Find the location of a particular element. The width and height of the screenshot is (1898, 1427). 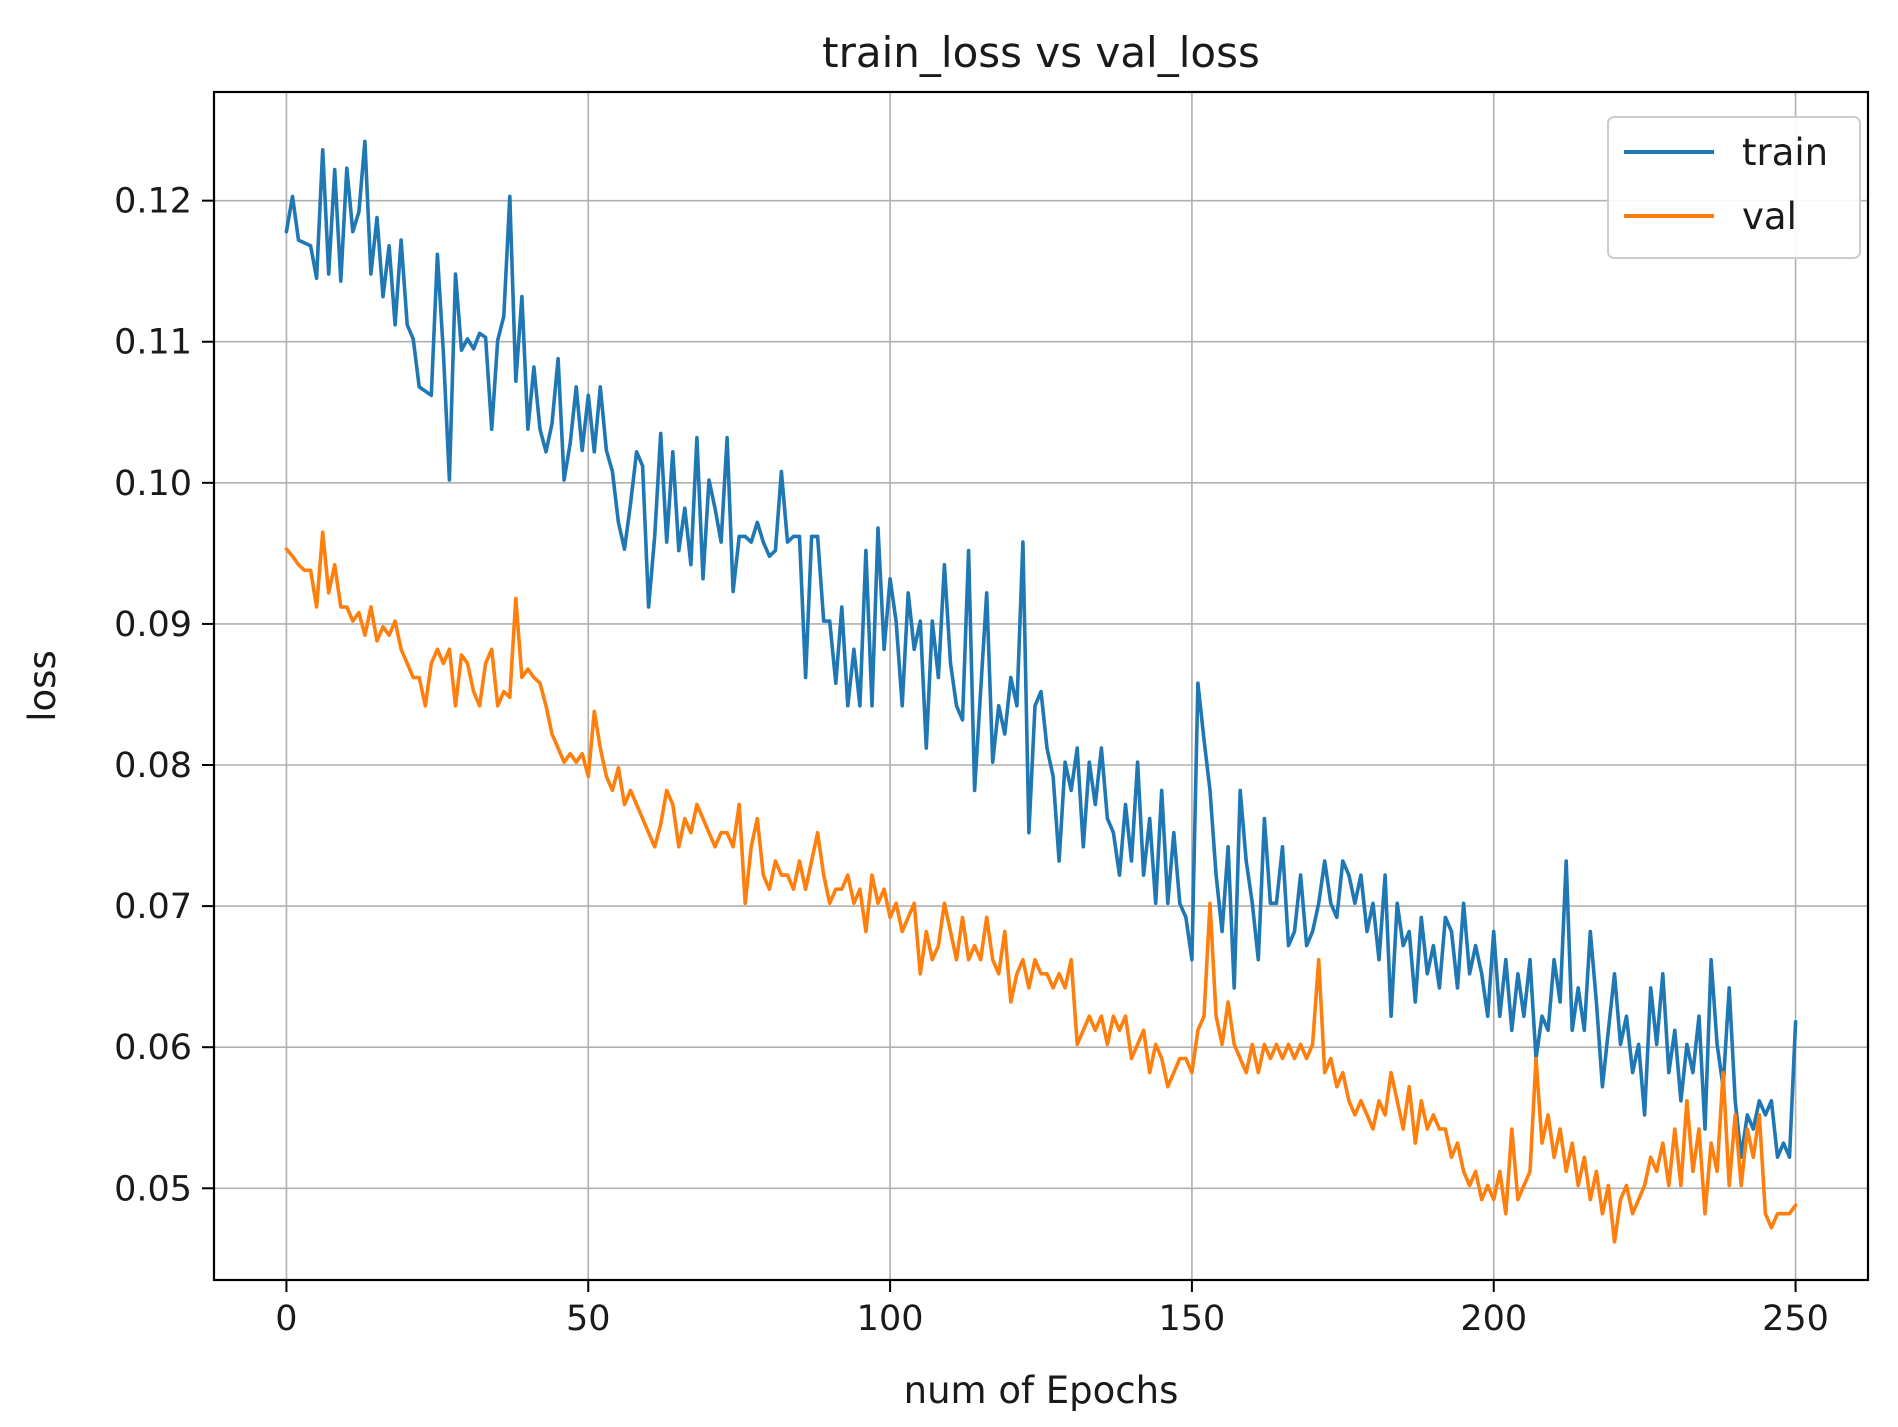

x-tick-label: 100 is located at coordinates (890, 1319).